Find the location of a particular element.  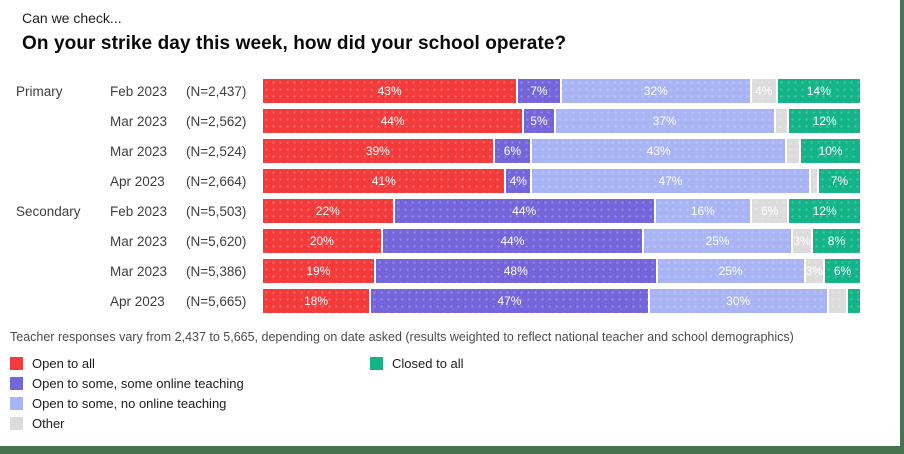

legend-label: Open to some, some online teaching is located at coordinates (138, 383).